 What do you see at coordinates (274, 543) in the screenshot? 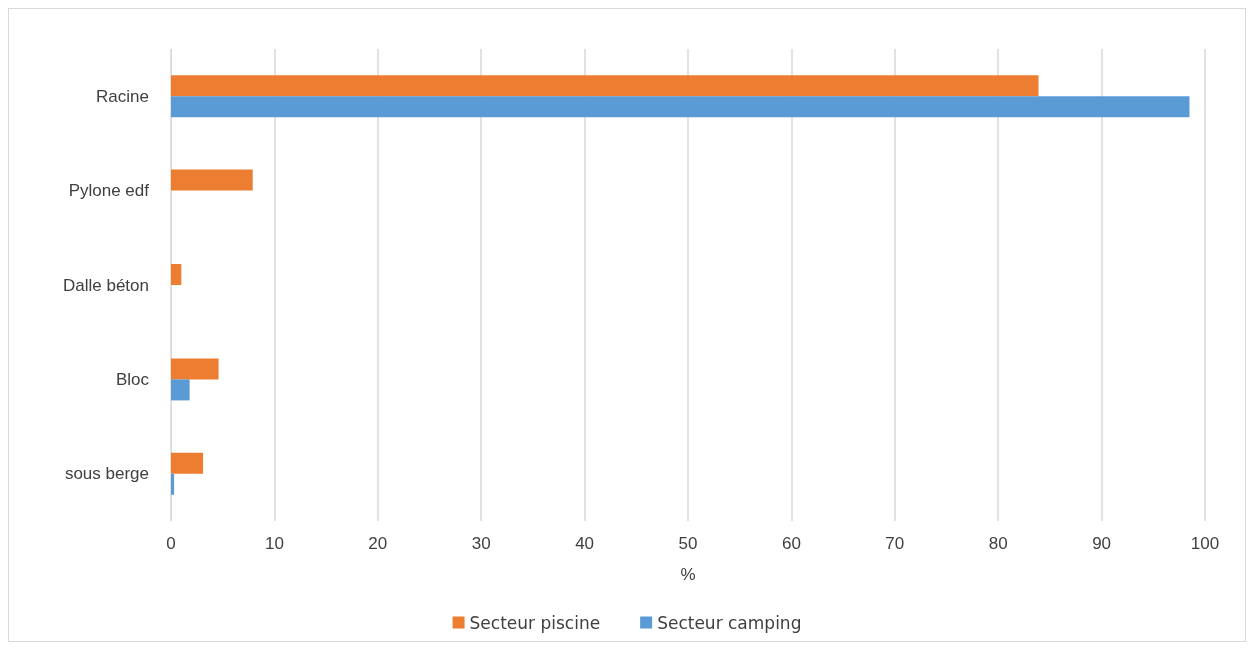
I see `x-tick-label: 10` at bounding box center [274, 543].